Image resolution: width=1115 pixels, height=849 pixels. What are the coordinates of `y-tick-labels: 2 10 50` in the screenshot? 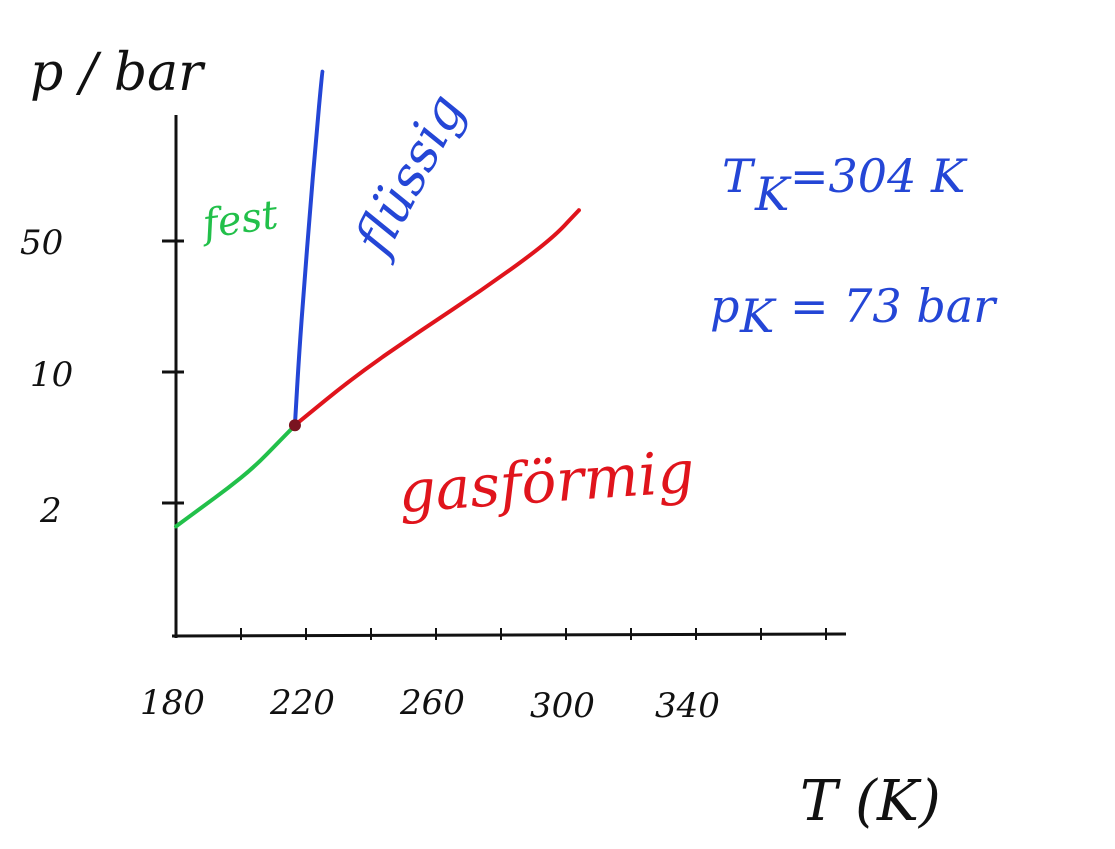 It's located at (46, 377).